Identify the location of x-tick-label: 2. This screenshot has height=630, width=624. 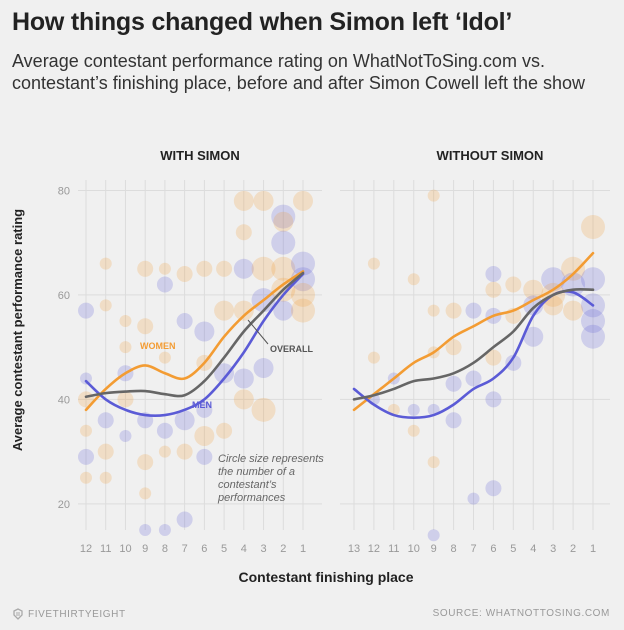
(573, 549).